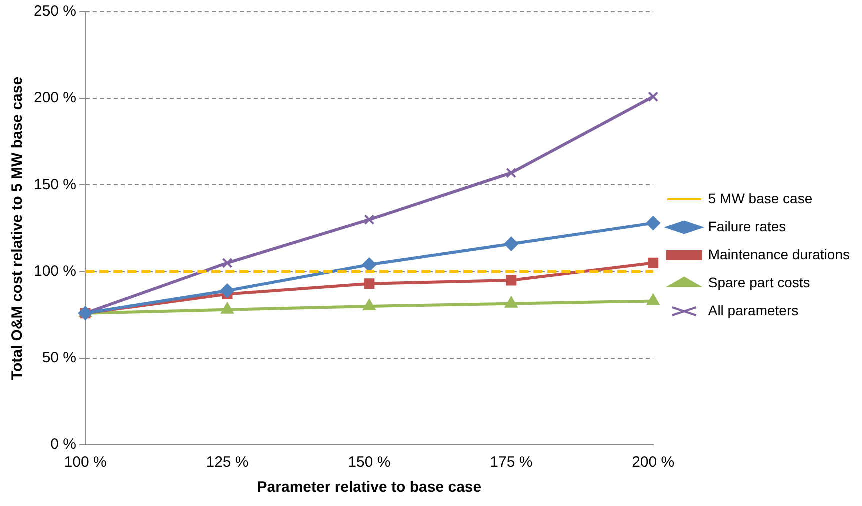 This screenshot has width=862, height=506. Describe the element at coordinates (753, 310) in the screenshot. I see `legend-label: All parameters` at that location.